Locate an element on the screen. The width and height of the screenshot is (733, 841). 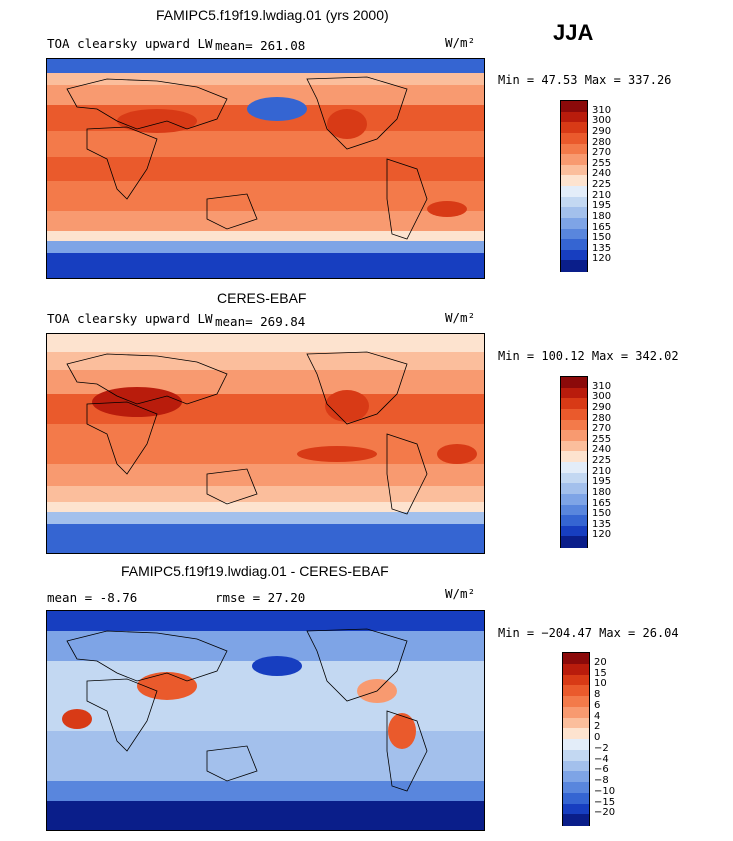
panel3-colorbar is located at coordinates (576, 739).